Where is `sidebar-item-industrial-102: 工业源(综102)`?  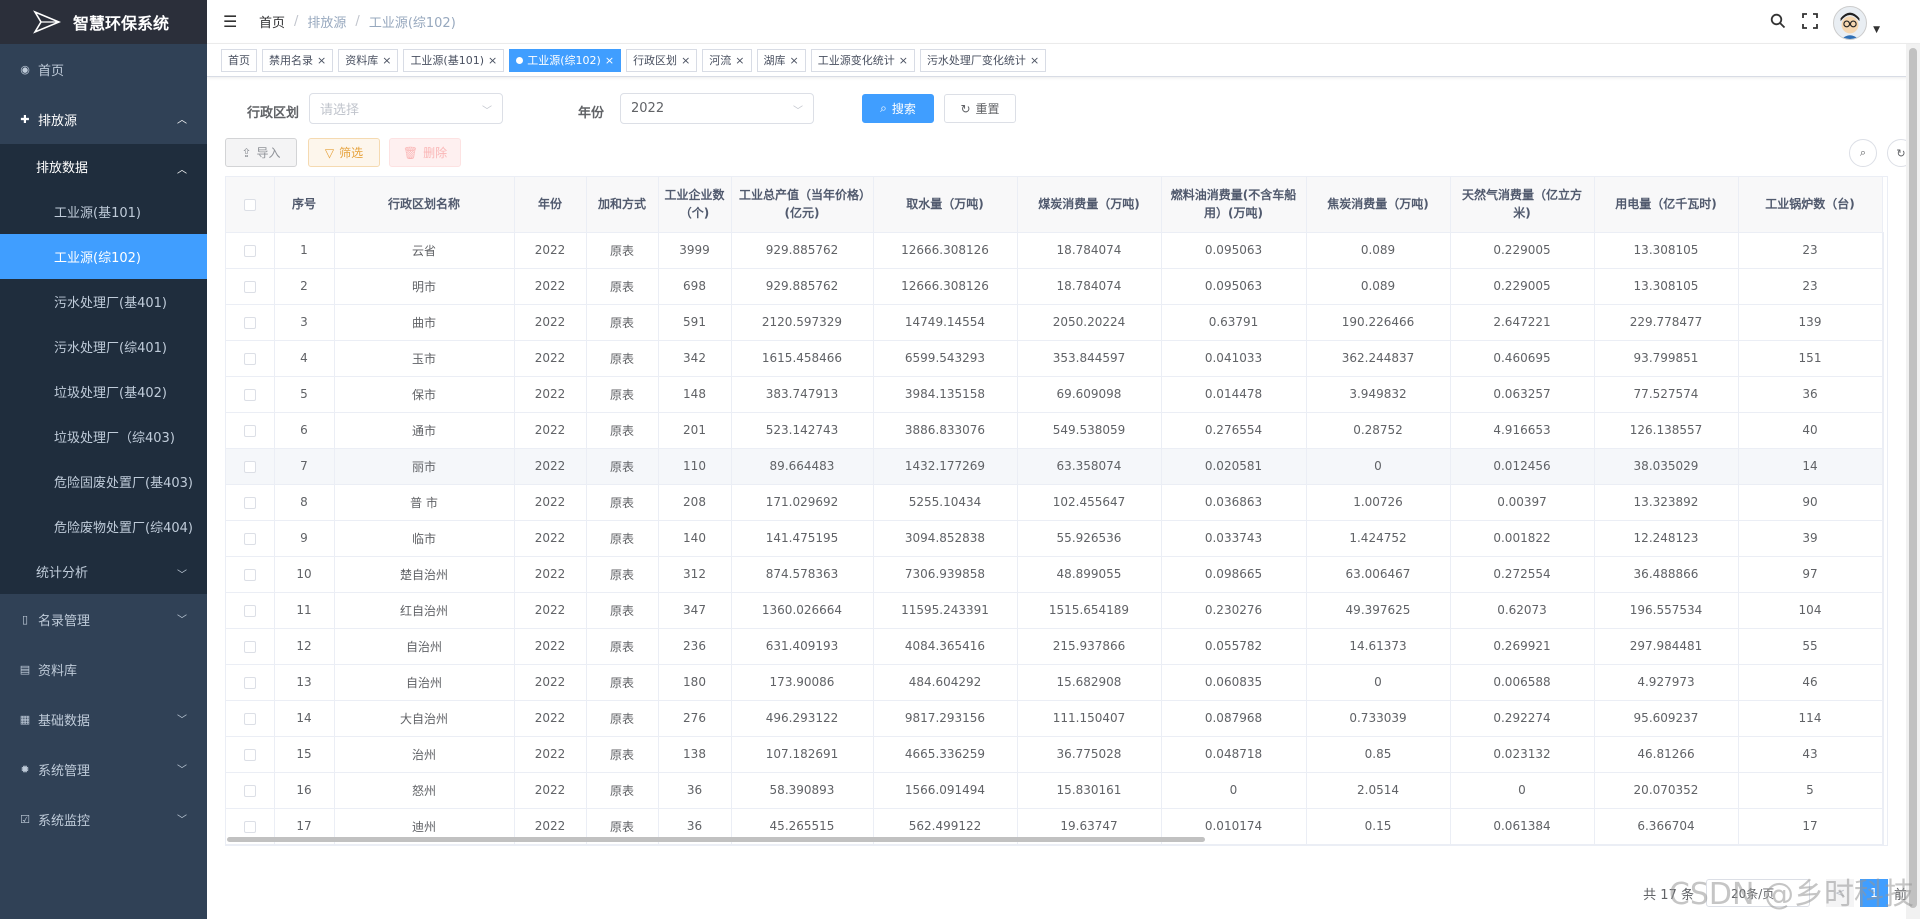
sidebar-item-industrial-102: 工业源(综102) is located at coordinates (103, 256).